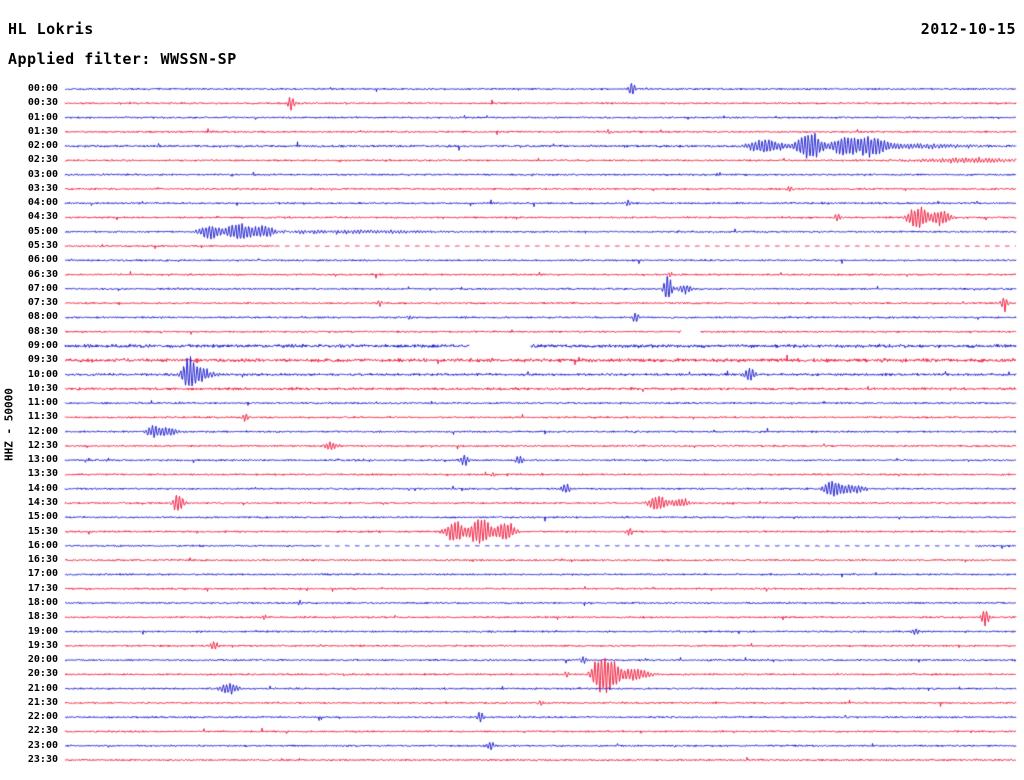 This screenshot has height=780, width=1024. What do you see at coordinates (42, 503) in the screenshot?
I see `time-label-14-30: 14:30` at bounding box center [42, 503].